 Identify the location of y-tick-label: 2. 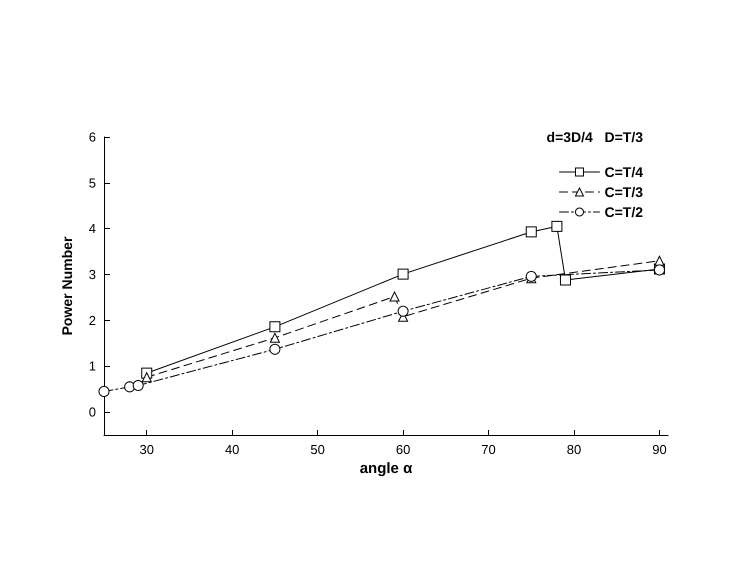
(92, 320).